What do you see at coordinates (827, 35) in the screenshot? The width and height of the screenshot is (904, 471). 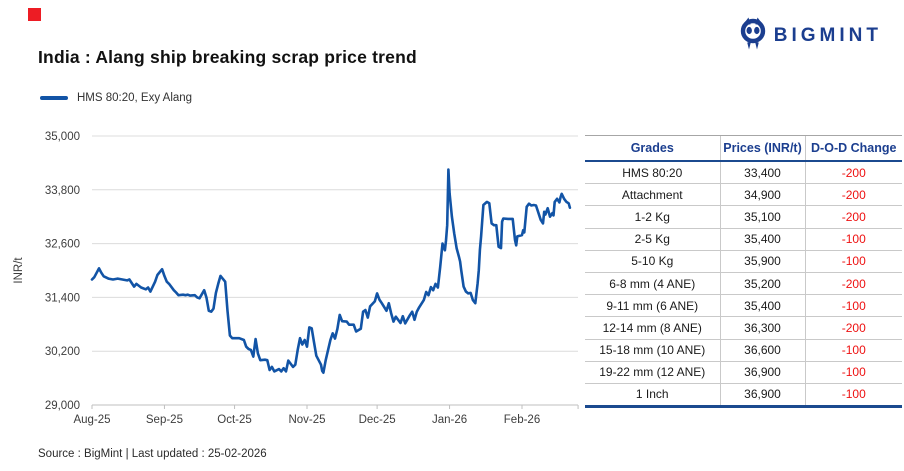 I see `brand-name: BIGMINT` at bounding box center [827, 35].